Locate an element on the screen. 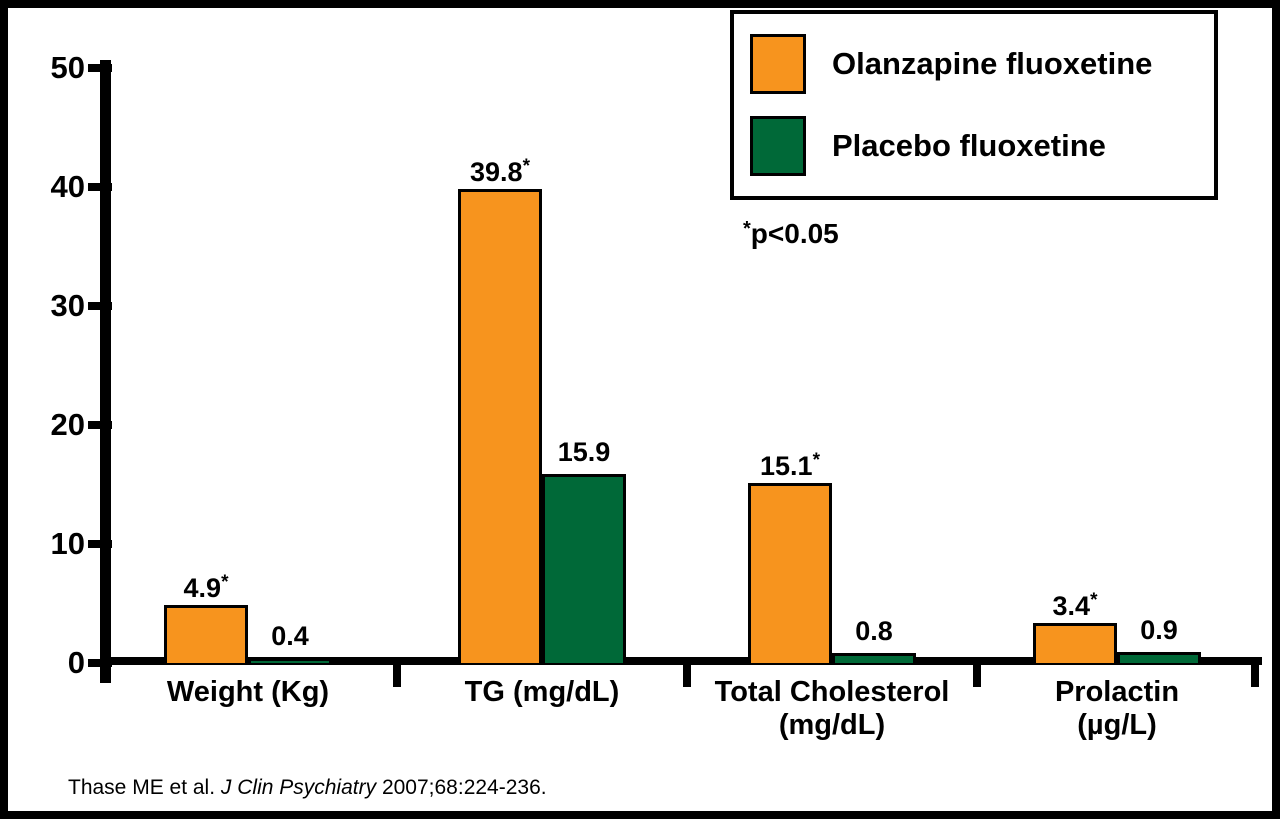  bar-value-label: 0.9 is located at coordinates (1159, 630).